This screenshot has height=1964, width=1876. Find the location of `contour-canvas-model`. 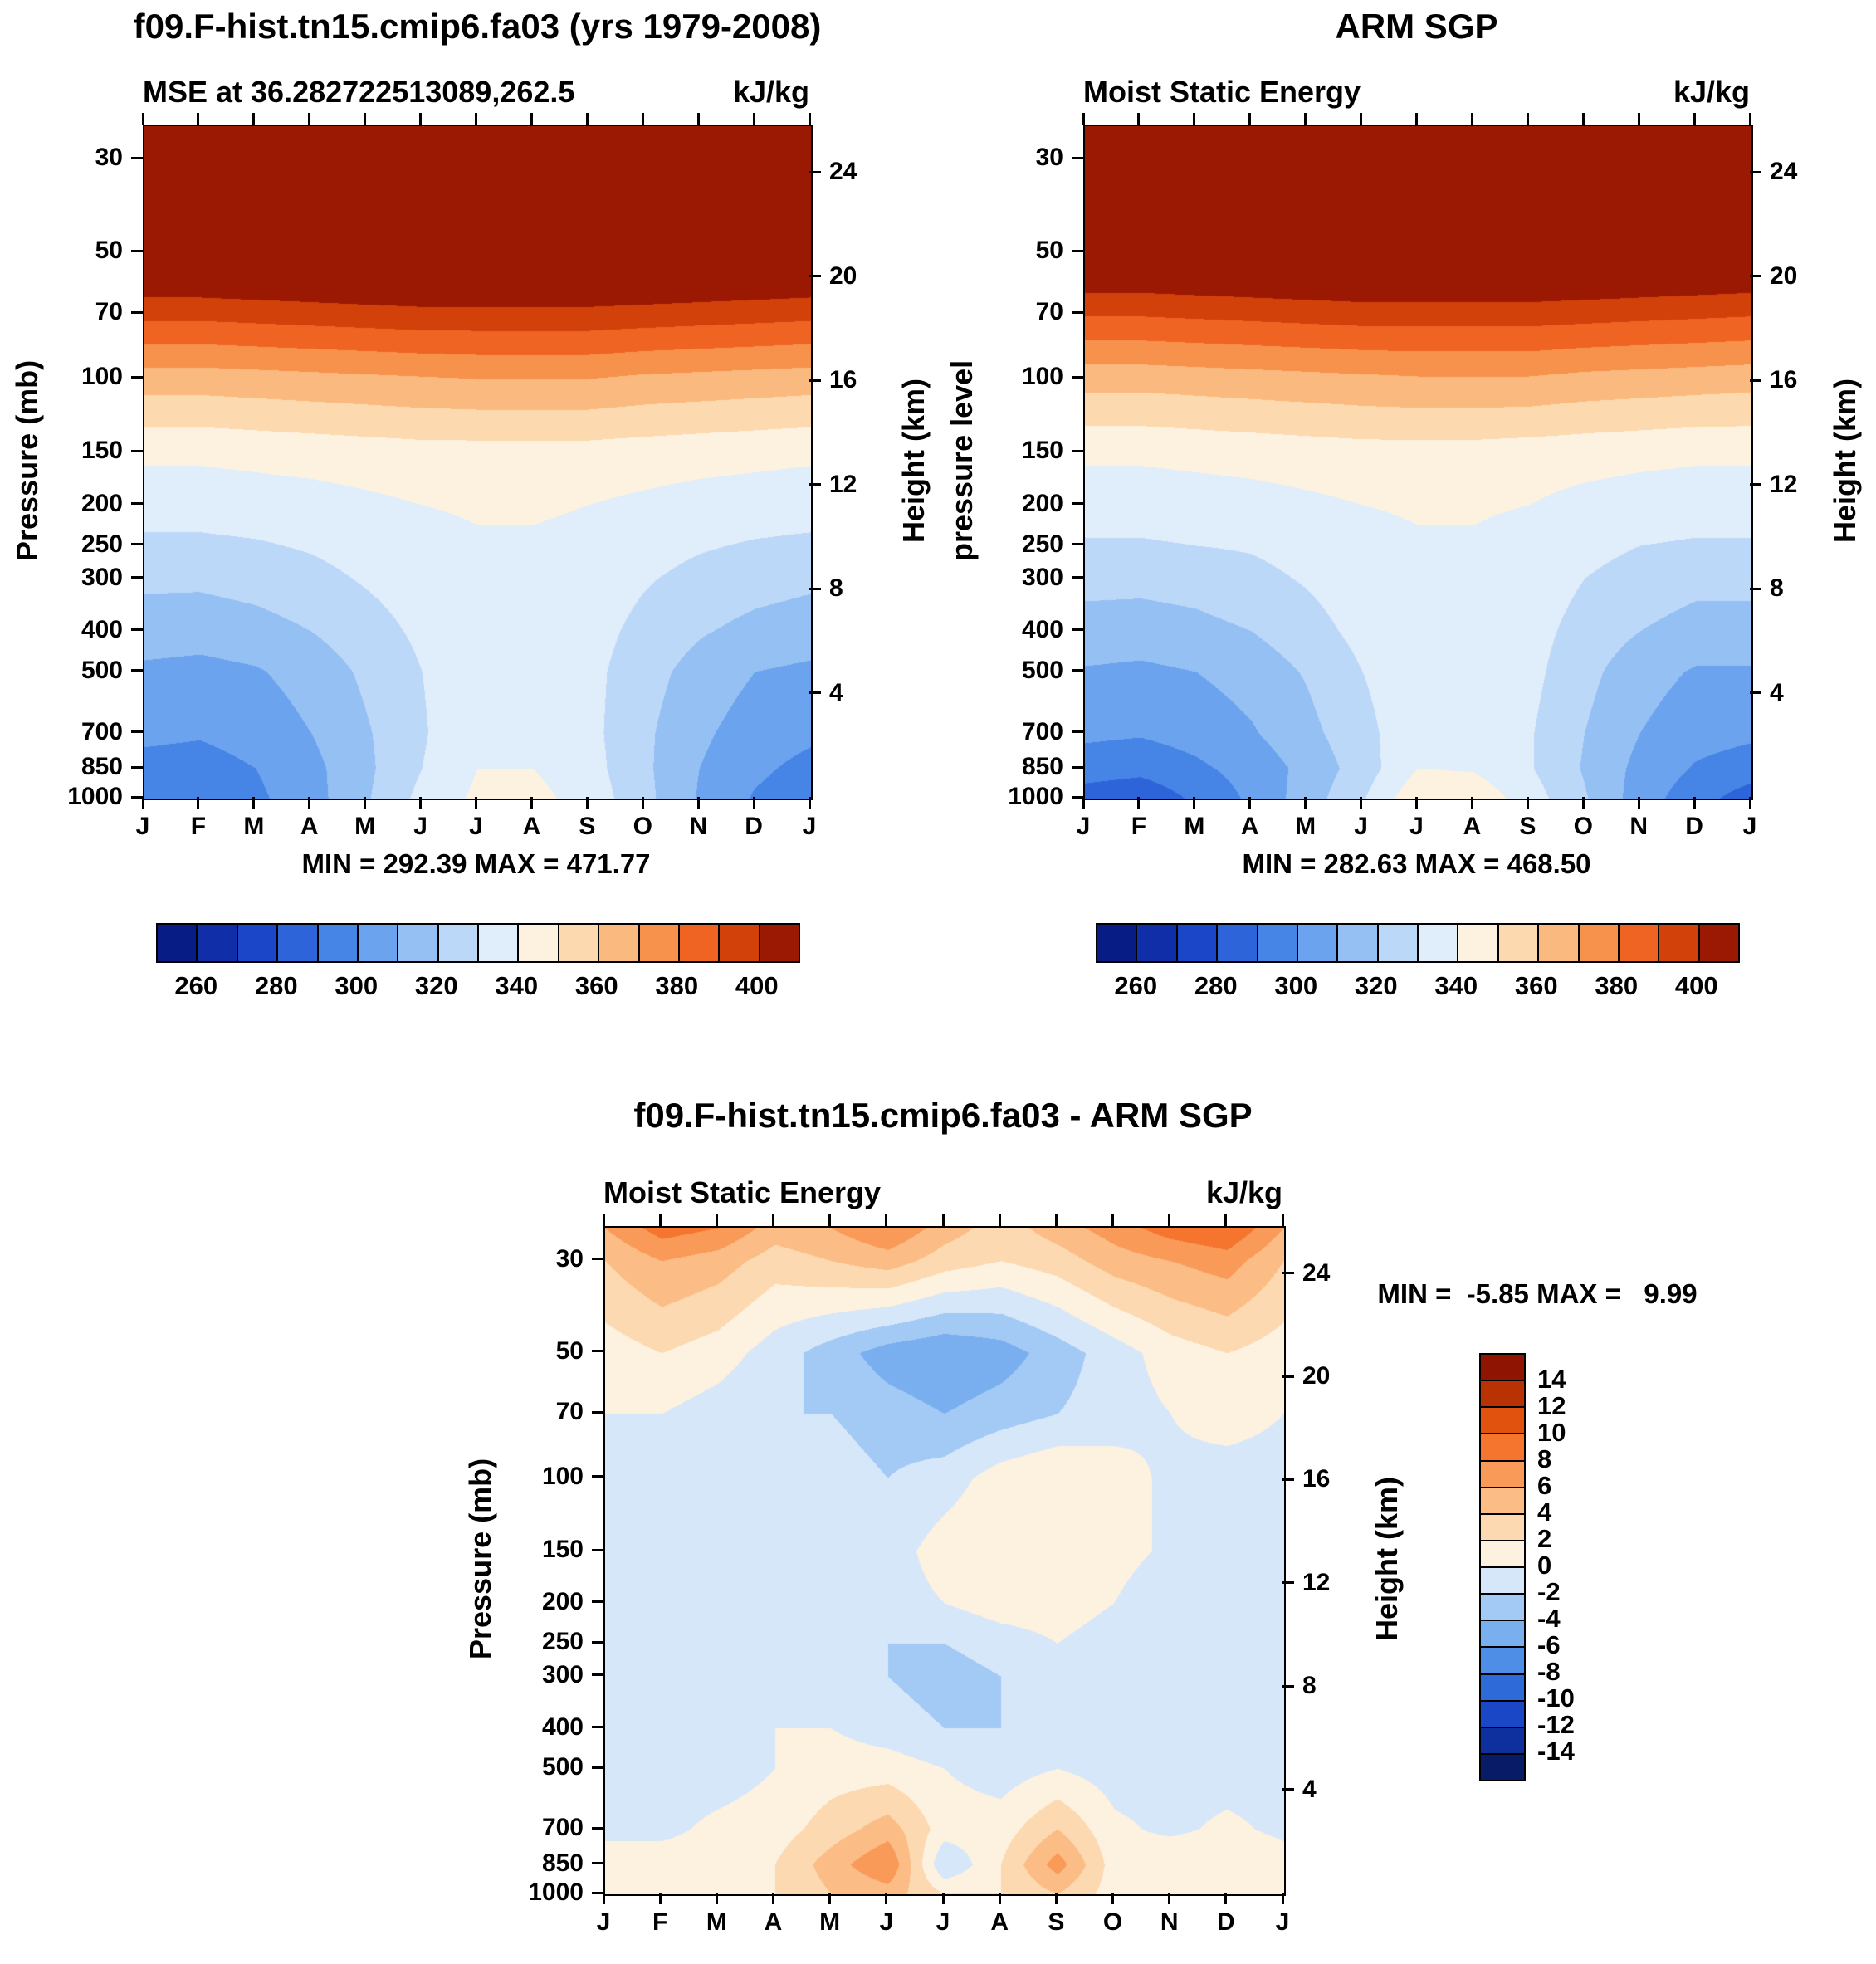

contour-canvas-model is located at coordinates (477, 462).